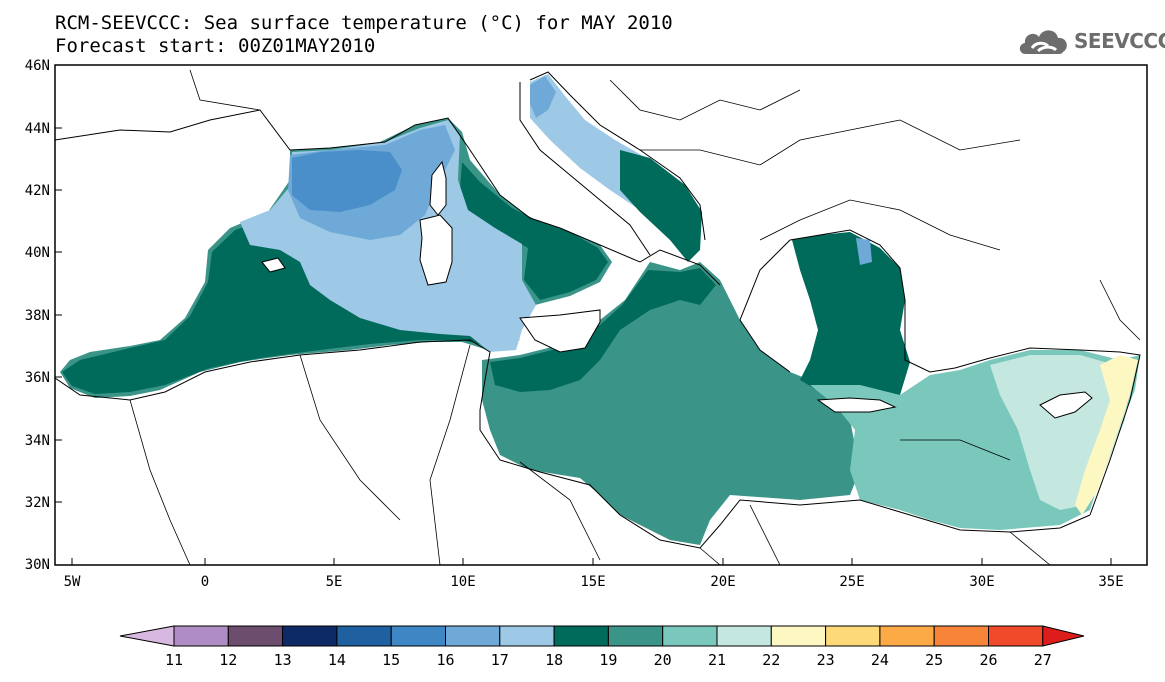  Describe the element at coordinates (856, 405) in the screenshot. I see `island-crete` at that location.